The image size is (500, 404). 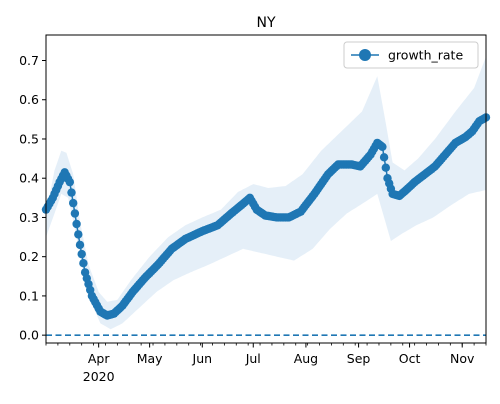 I want to click on x-year-label: 2020, so click(x=99, y=376).